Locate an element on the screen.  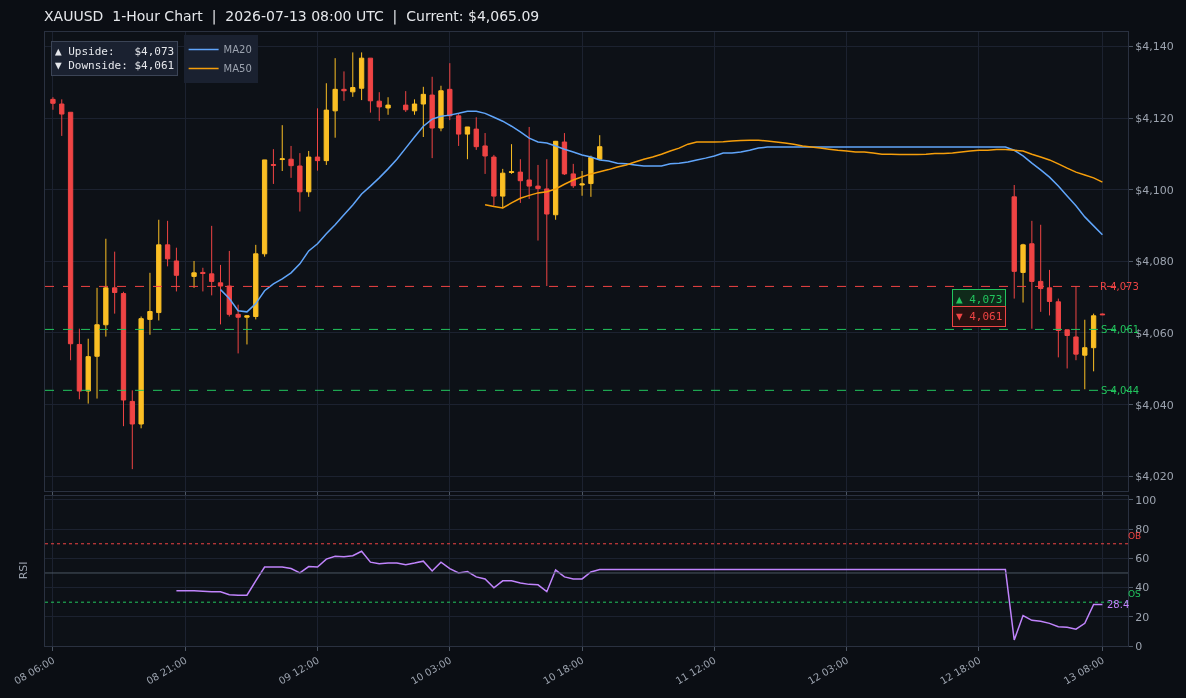
ref-line-label: R 4,073 is located at coordinates (1119, 286).